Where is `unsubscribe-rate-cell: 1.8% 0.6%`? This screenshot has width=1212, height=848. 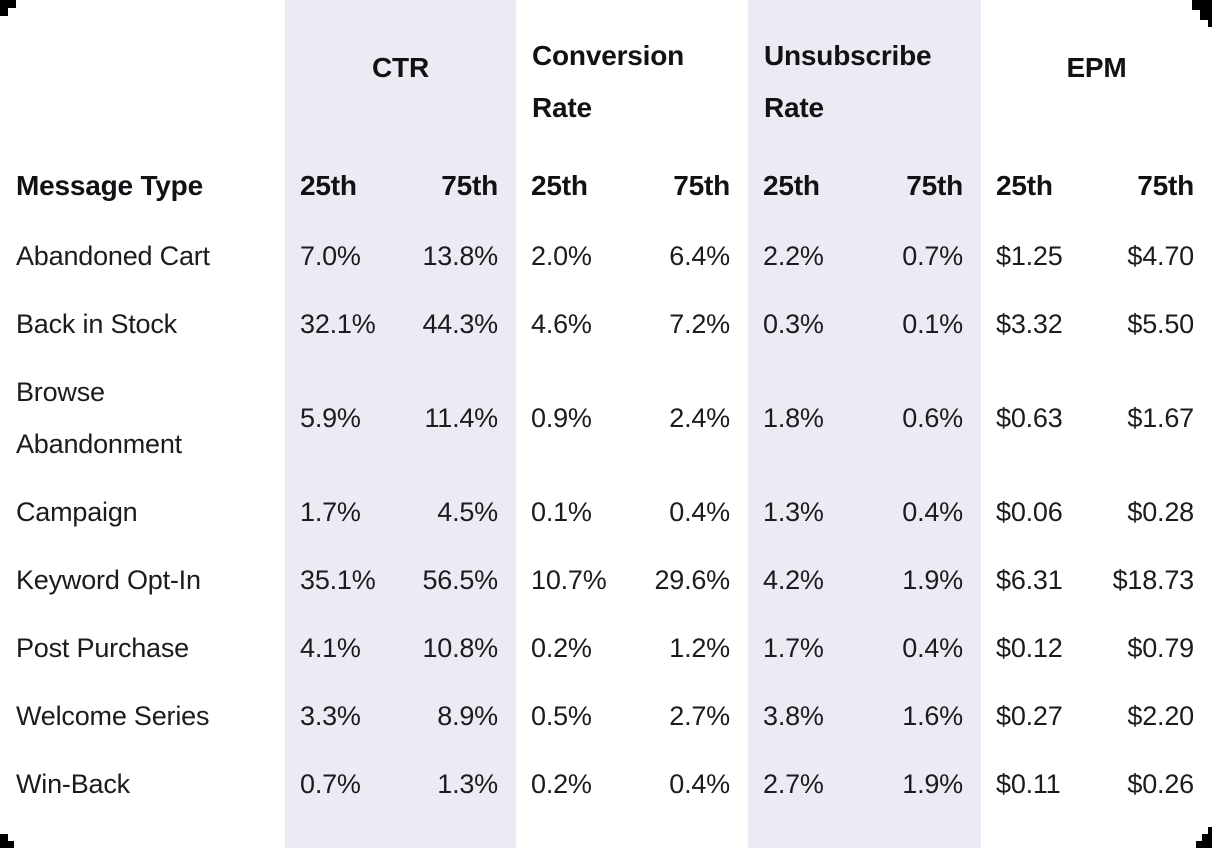 unsubscribe-rate-cell: 1.8% 0.6% is located at coordinates (864, 418).